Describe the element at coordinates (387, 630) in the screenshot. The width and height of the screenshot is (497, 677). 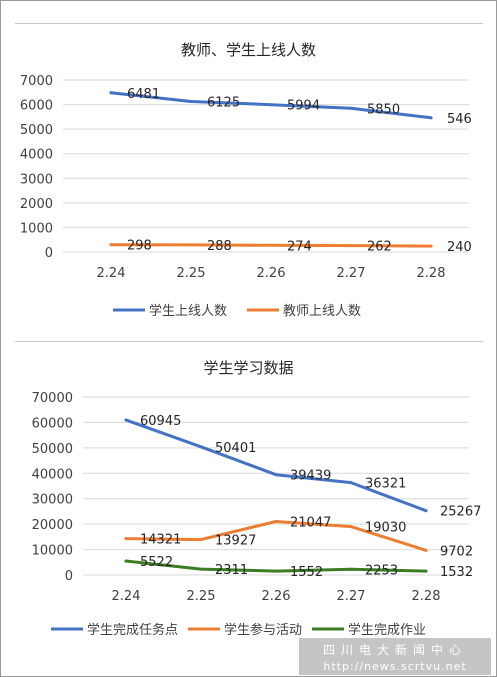
I see `chart2-legend-label: 学生完成作业` at that location.